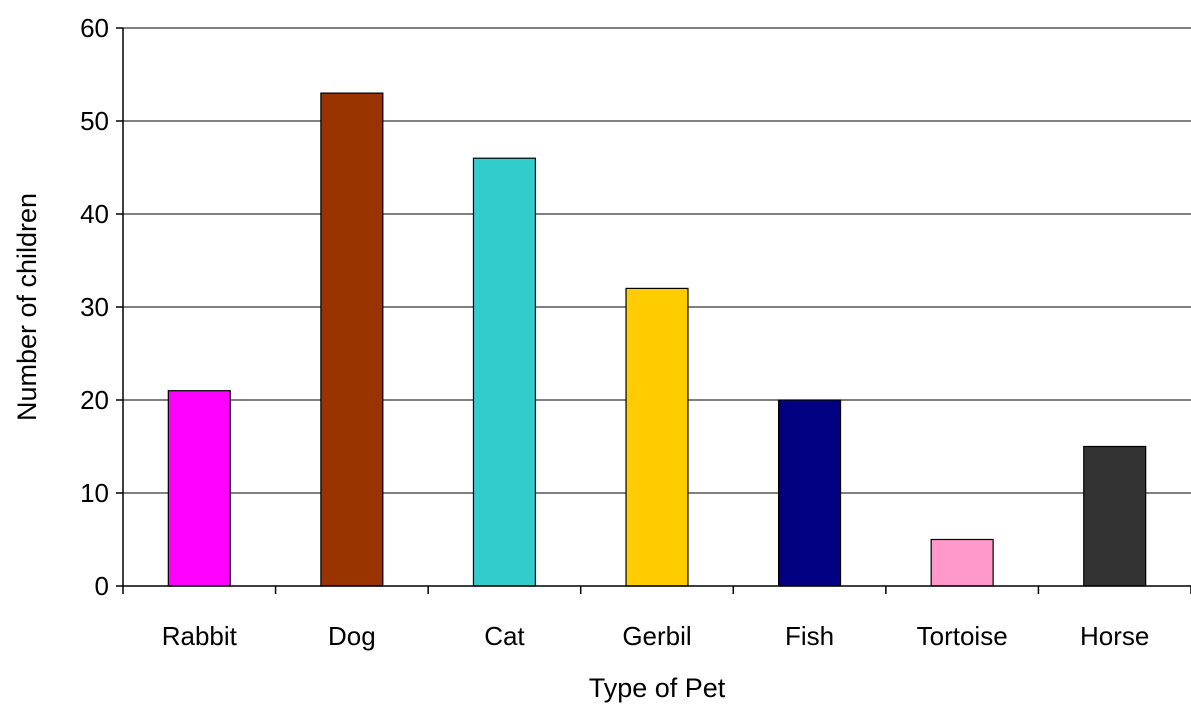 This screenshot has height=705, width=1191. Describe the element at coordinates (352, 636) in the screenshot. I see `x-tick-label: Dog` at that location.